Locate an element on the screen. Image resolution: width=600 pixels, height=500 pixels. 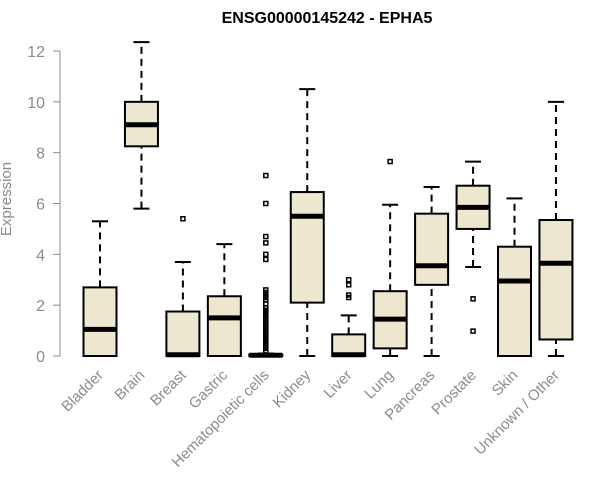
y-tick-label: 2 is located at coordinates (40, 306).